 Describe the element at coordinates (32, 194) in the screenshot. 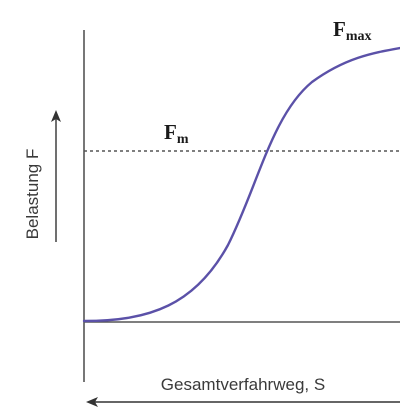

I see `y-axis-label: Belastung F` at that location.